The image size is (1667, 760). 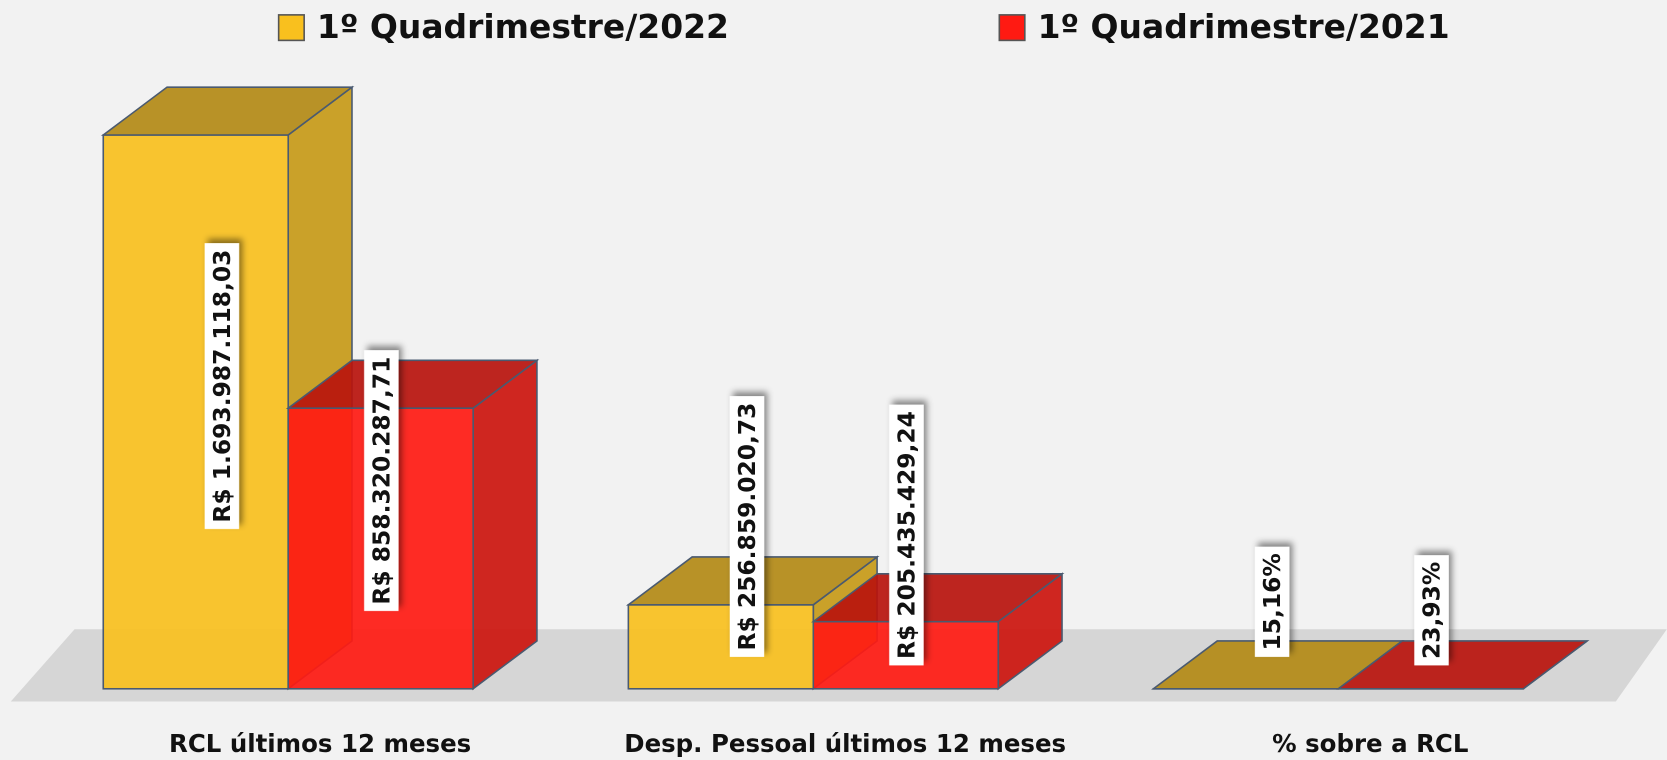 I want to click on value-label-text: R$ 205.435.429,24, so click(x=906, y=535).